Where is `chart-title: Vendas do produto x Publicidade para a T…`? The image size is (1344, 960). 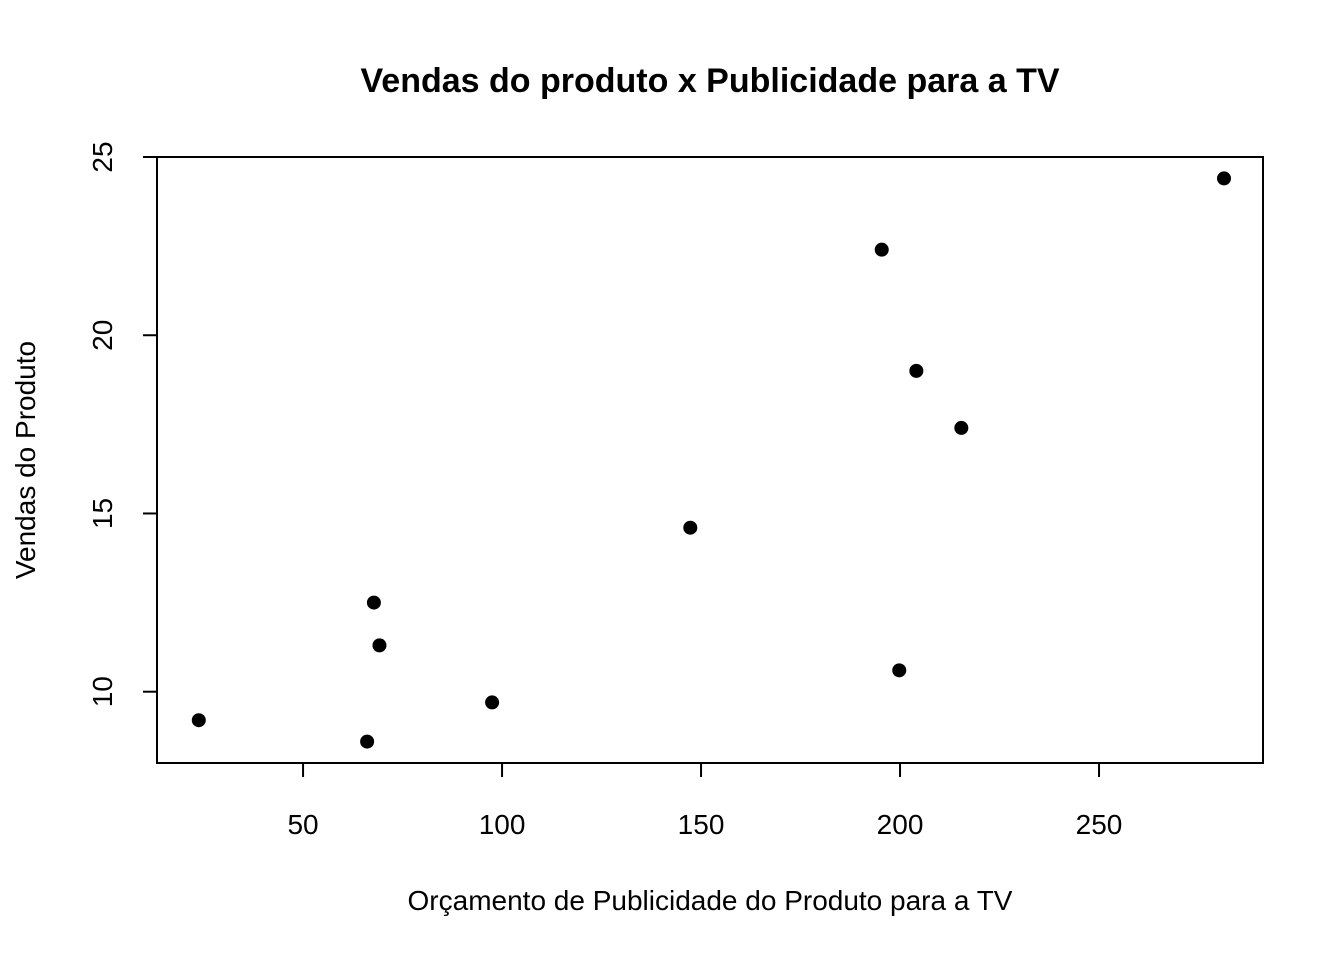
chart-title: Vendas do produto x Publicidade para a T… is located at coordinates (709, 81).